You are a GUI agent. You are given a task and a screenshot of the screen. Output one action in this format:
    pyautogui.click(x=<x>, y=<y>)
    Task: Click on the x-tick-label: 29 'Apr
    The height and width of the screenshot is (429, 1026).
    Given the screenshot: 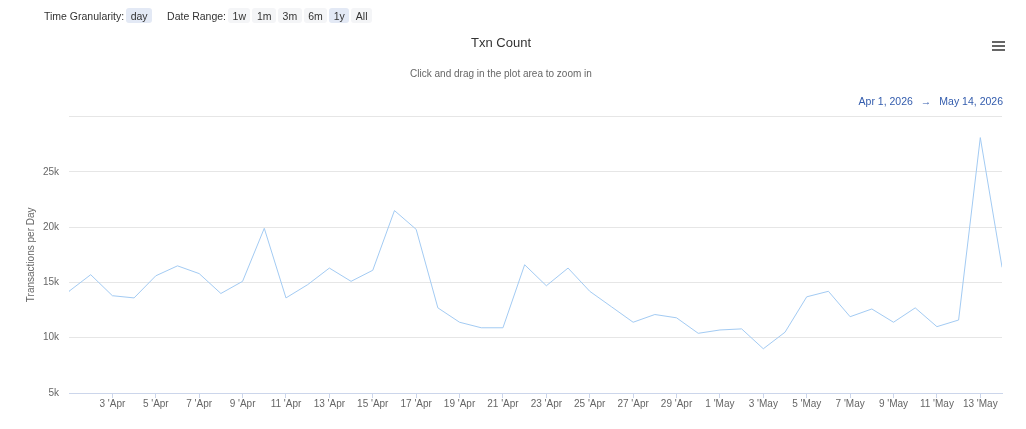 What is the action you would take?
    pyautogui.click(x=676, y=403)
    